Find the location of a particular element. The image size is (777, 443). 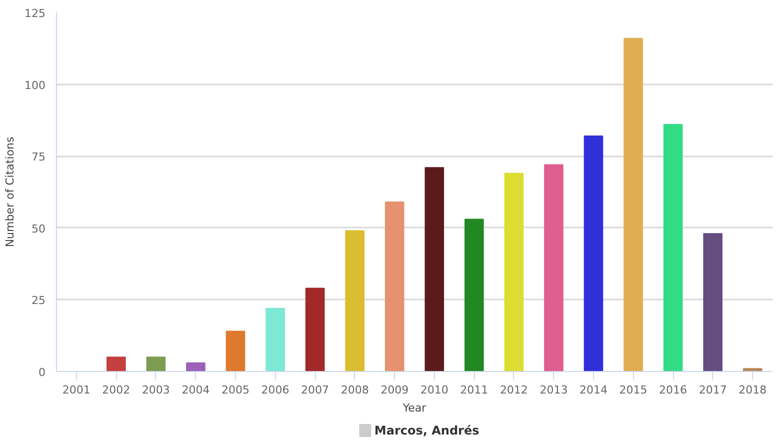

x-tick-label: 2002 is located at coordinates (116, 390).